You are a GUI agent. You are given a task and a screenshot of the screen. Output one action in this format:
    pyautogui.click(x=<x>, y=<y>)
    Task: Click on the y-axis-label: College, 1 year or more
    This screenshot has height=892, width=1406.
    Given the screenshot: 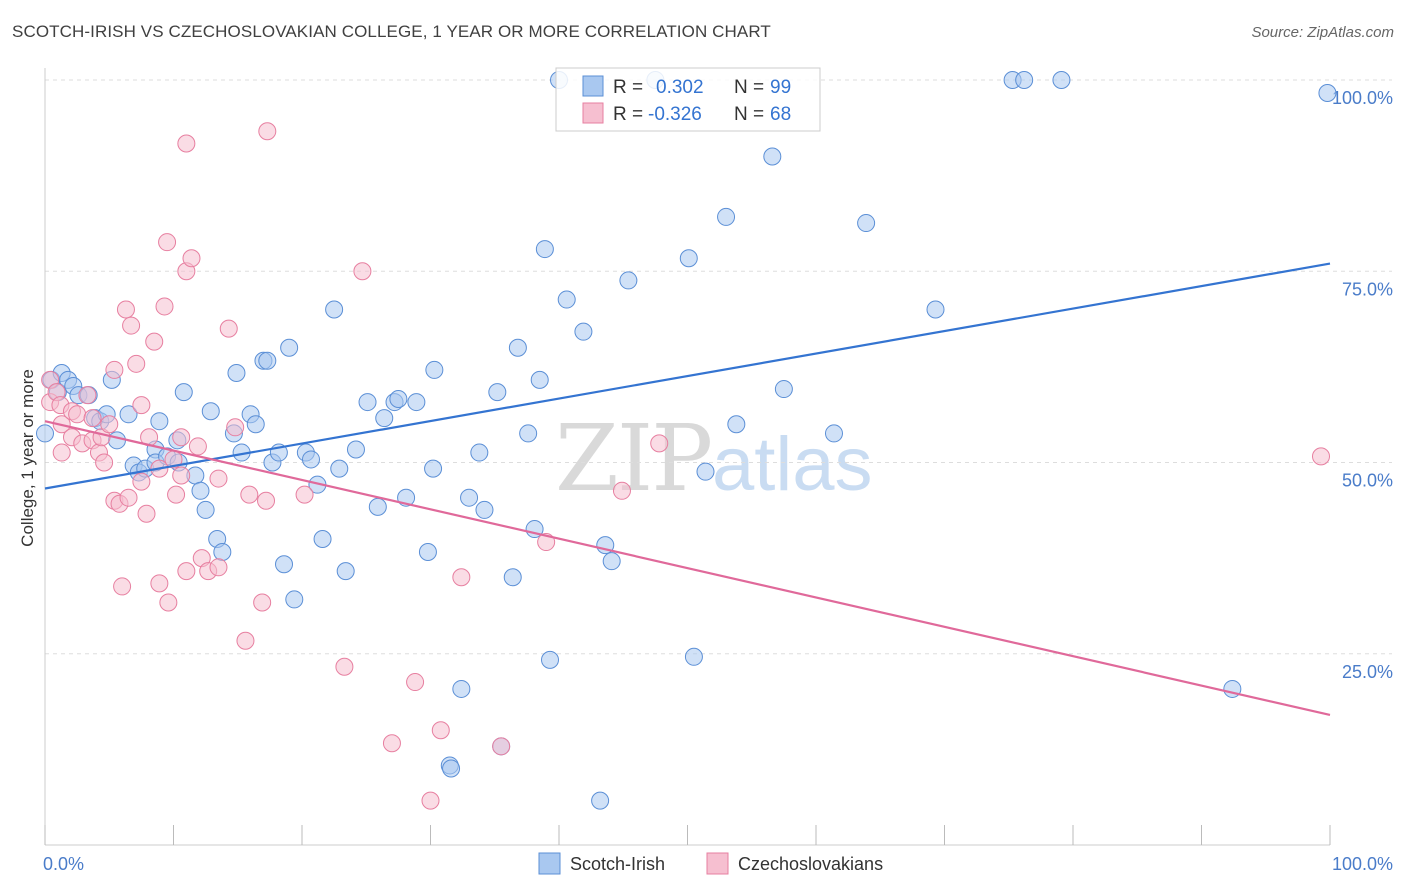 What is the action you would take?
    pyautogui.click(x=27, y=458)
    